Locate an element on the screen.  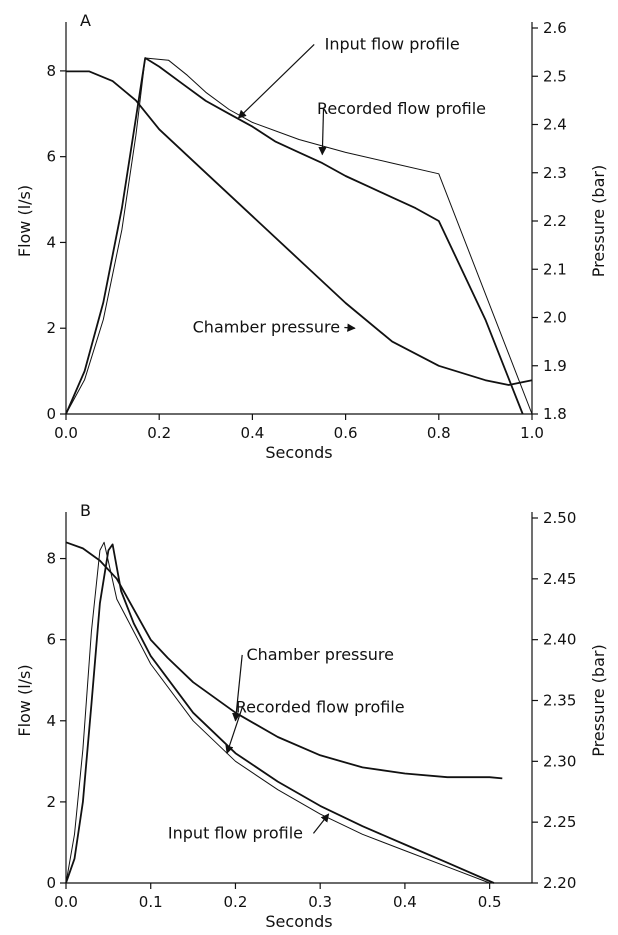
panel-b-y-tick-label: 8 is located at coordinates (51, 559).